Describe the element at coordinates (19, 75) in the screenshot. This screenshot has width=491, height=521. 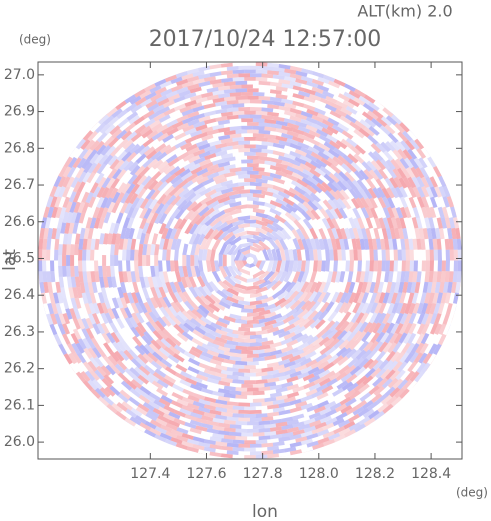
I see `y-tick-label: 27.0` at that location.